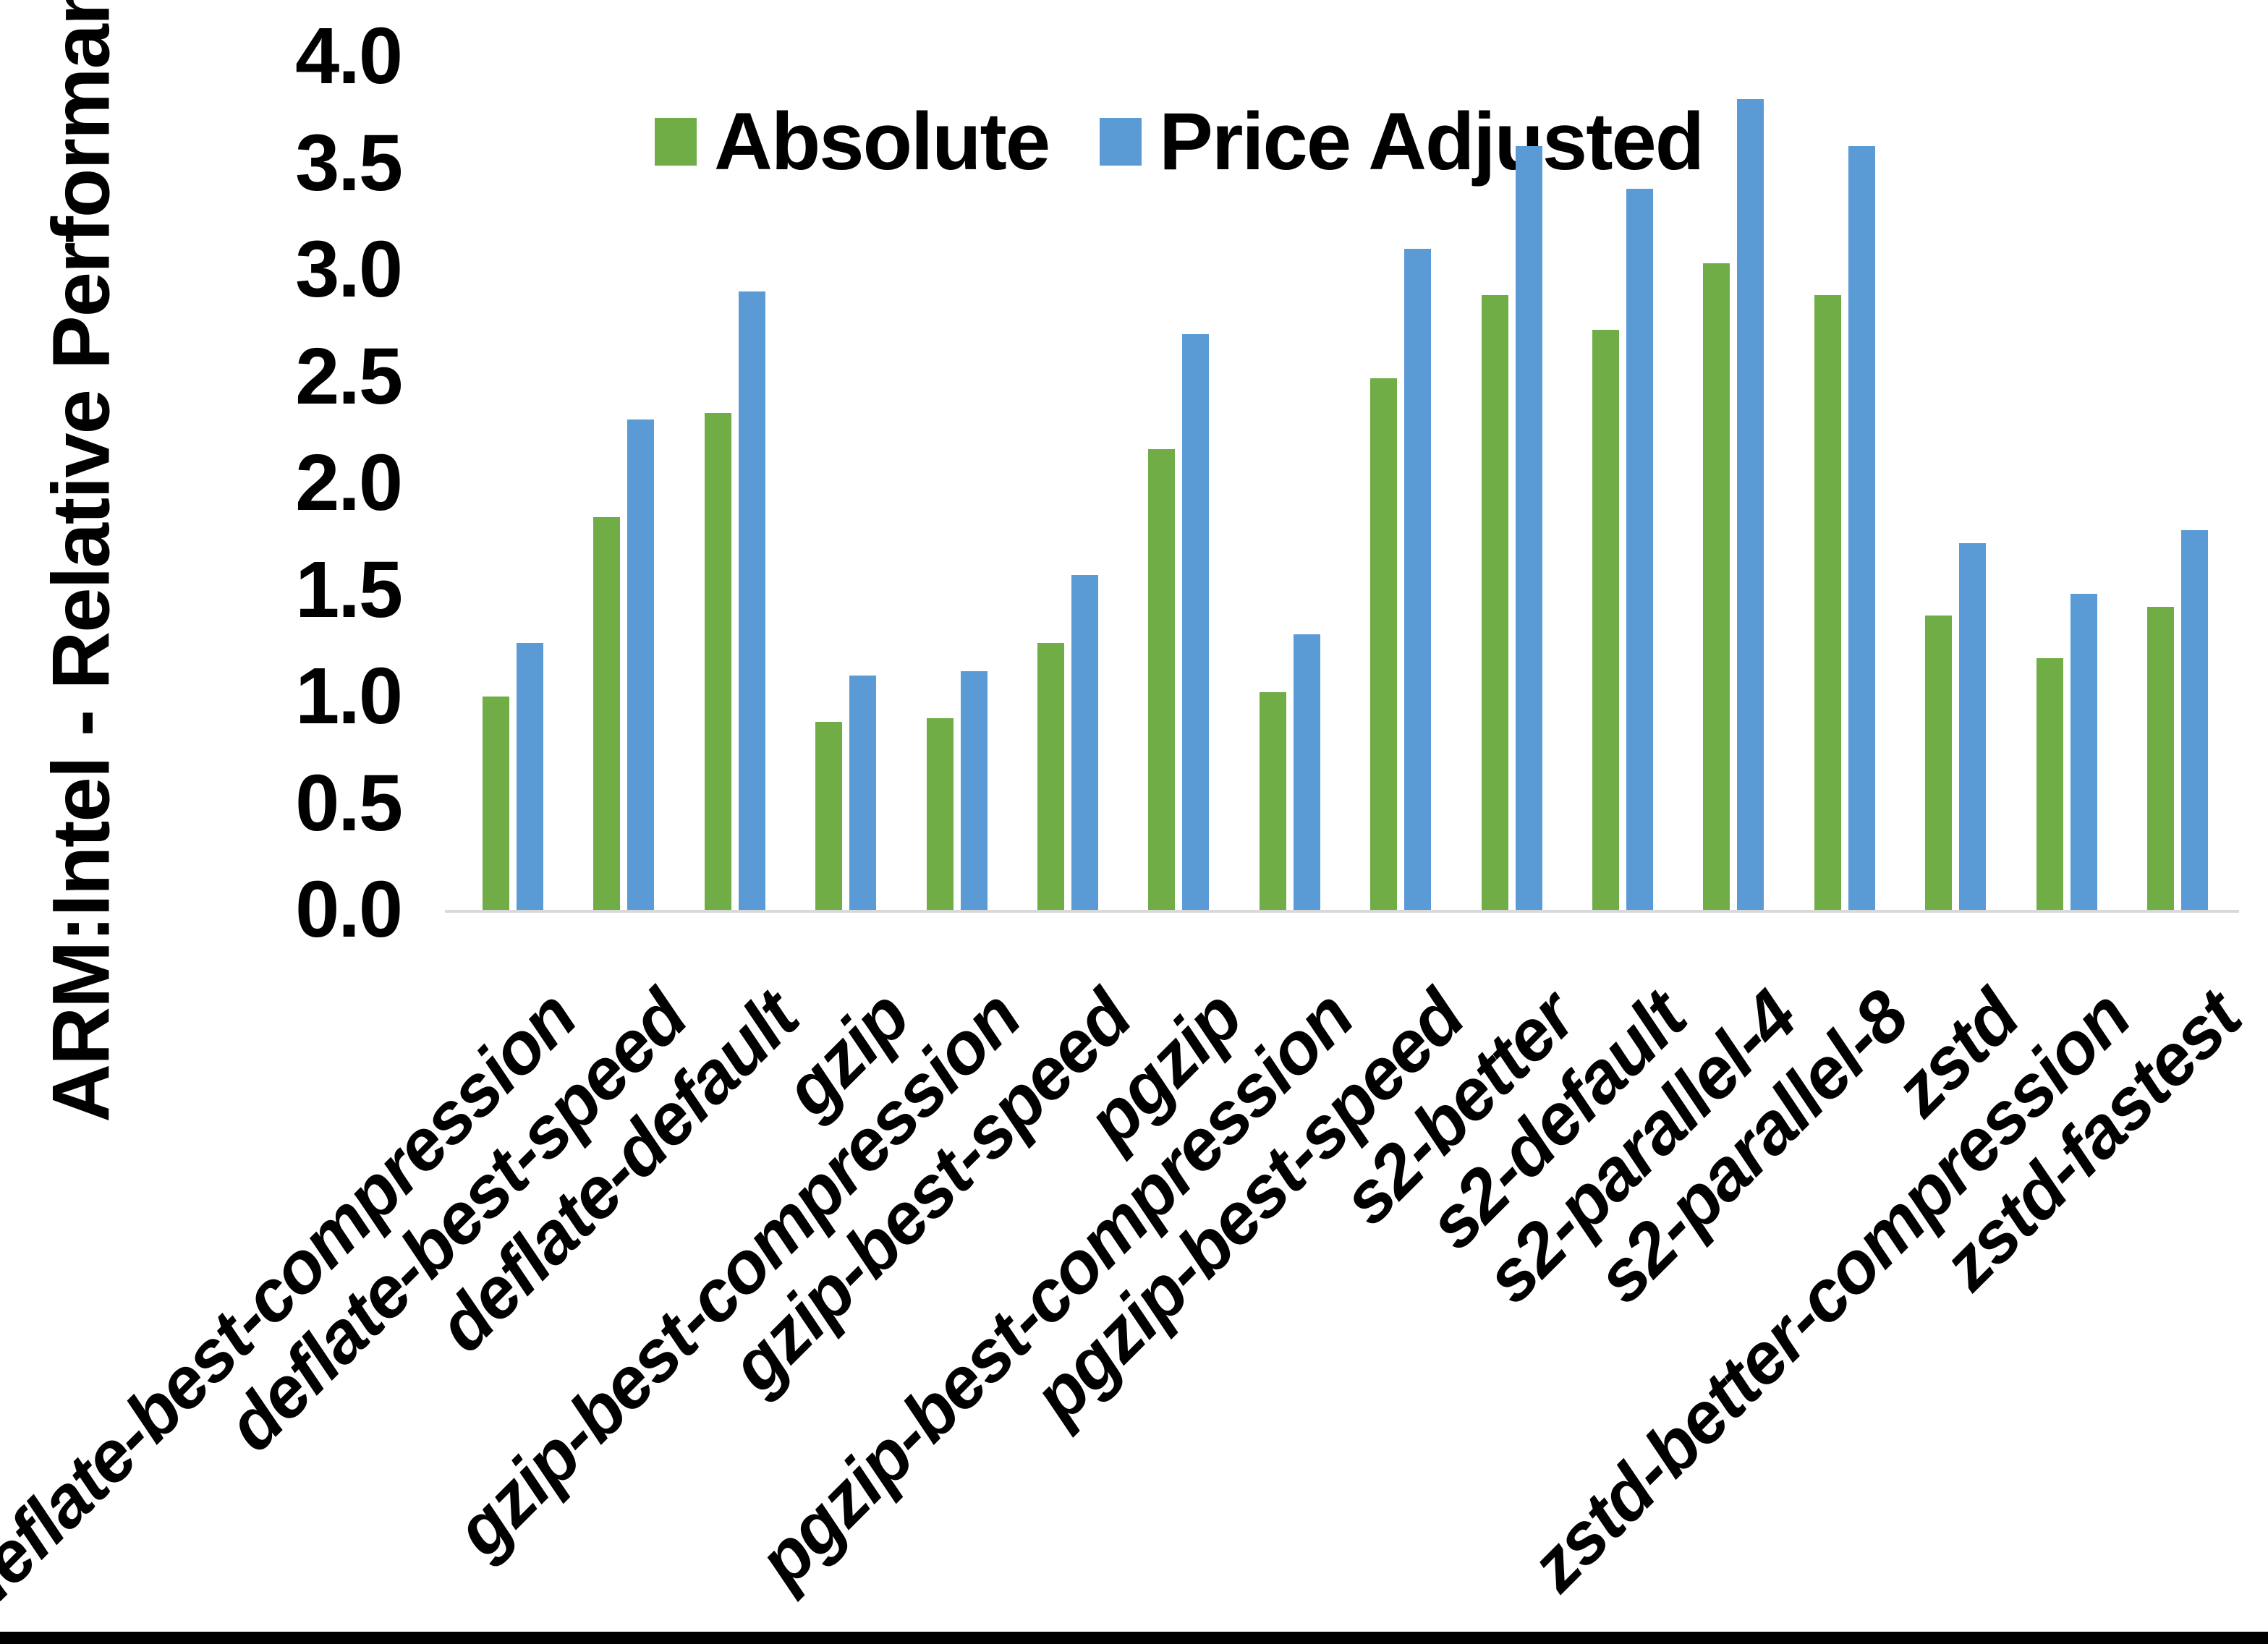  Describe the element at coordinates (974, 790) in the screenshot. I see `bar-price-adjusted-gzip-best-compression` at that location.